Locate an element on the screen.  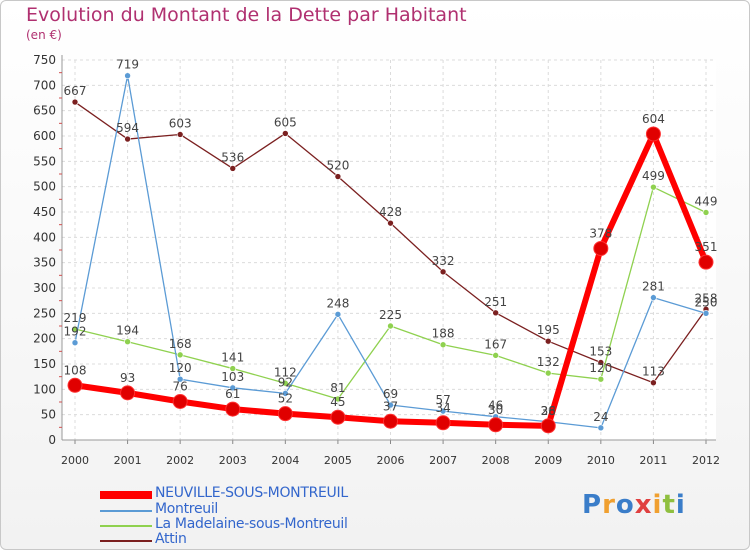
legend-label-montreuil: Montreuil is located at coordinates (187, 509).